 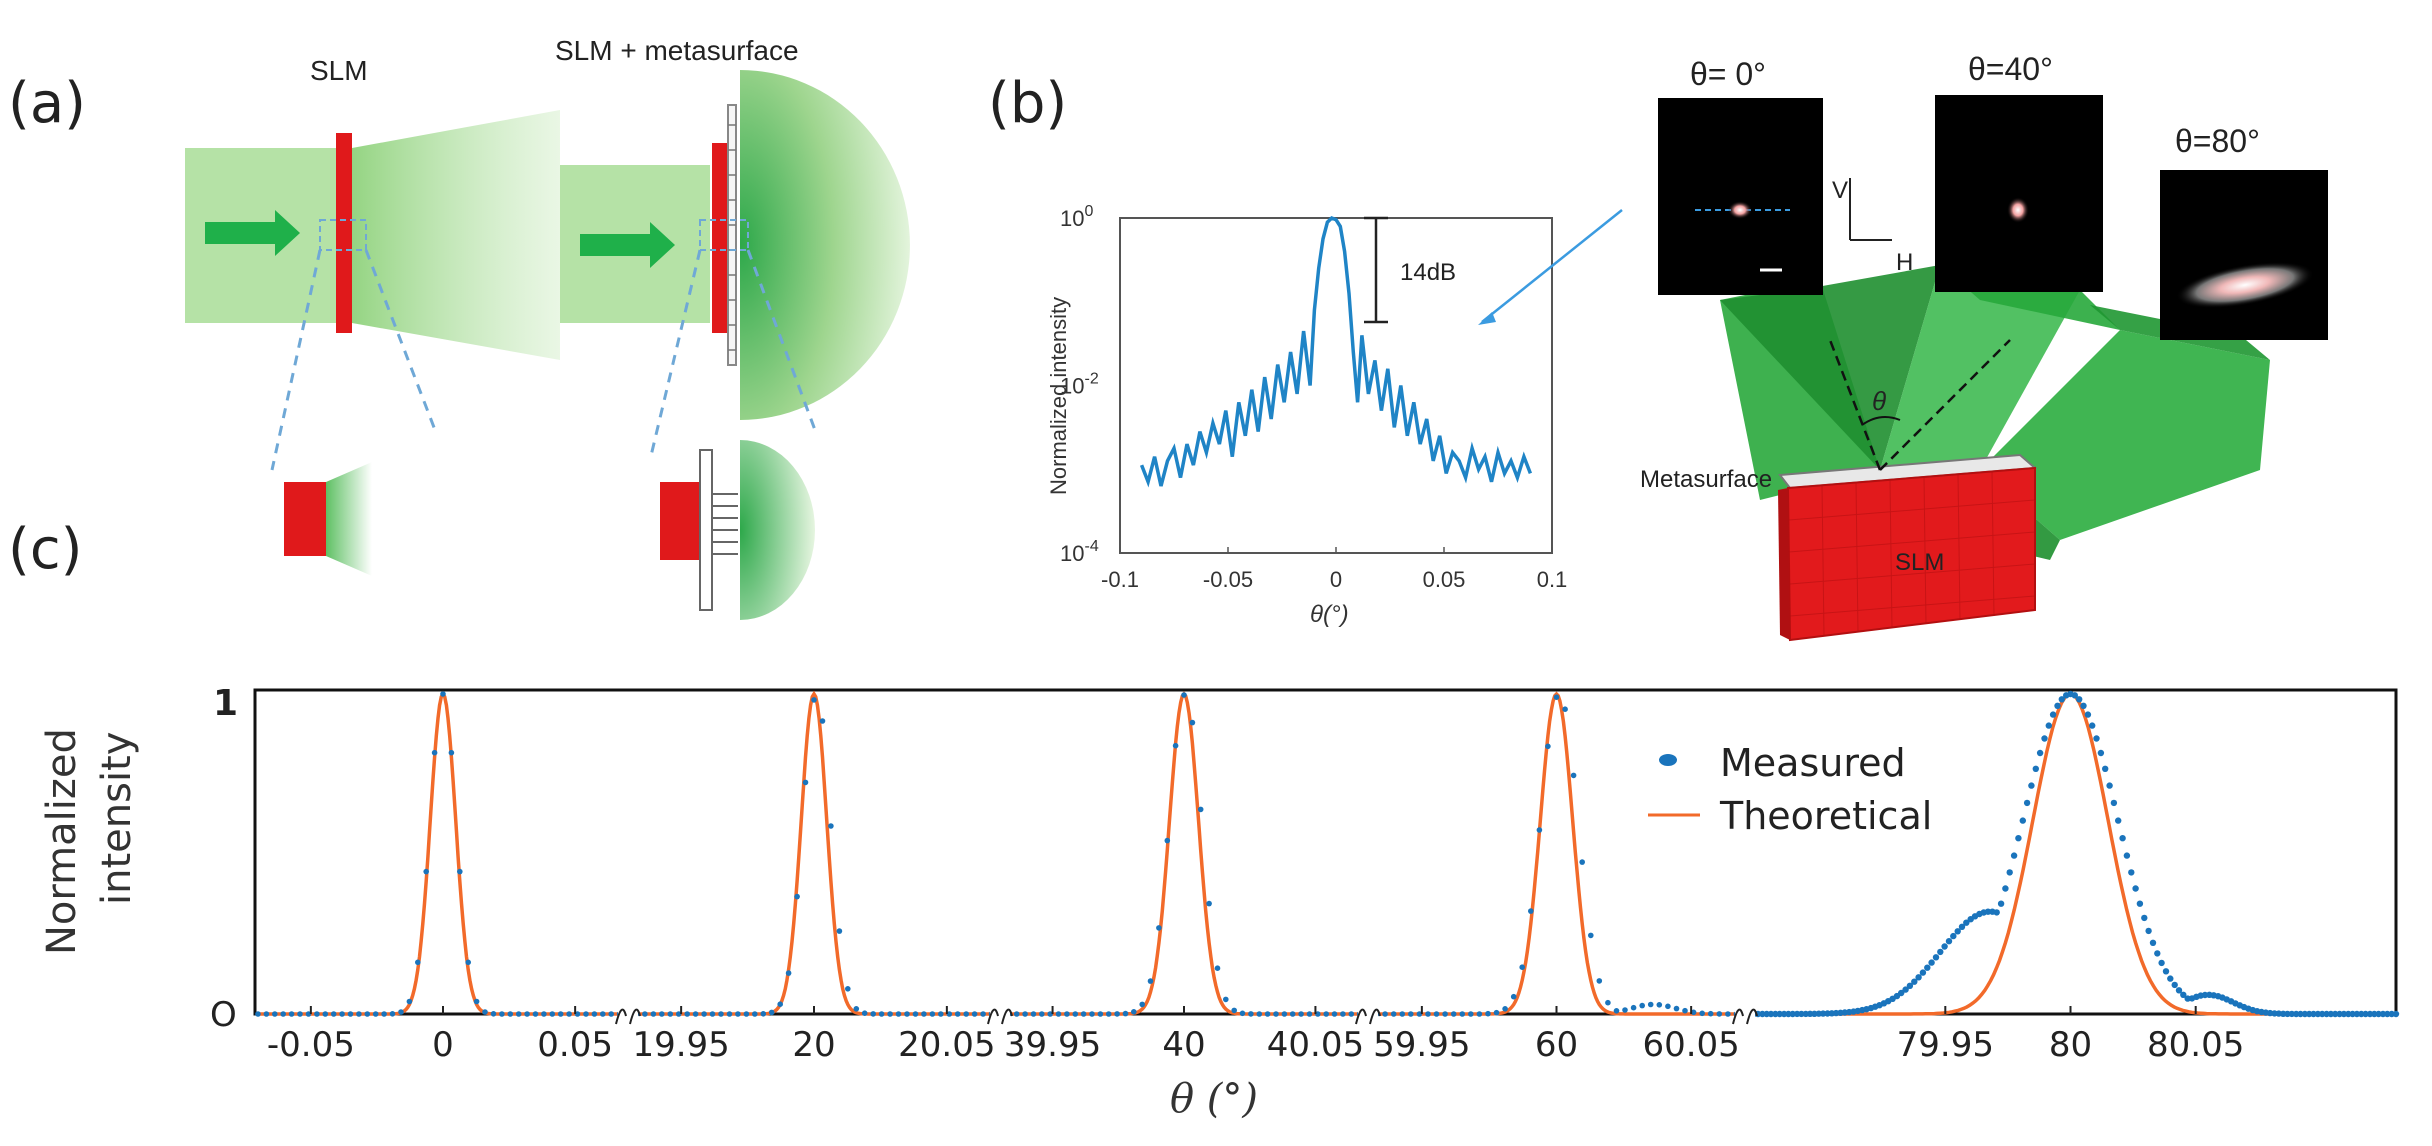 I want to click on zoom-box, so click(x=343, y=235).